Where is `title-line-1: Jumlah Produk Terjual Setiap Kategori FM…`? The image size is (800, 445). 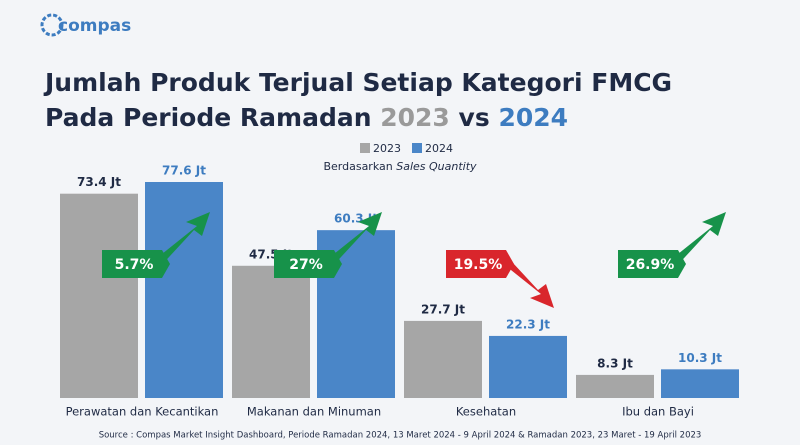 title-line-1: Jumlah Produk Terjual Setiap Kategori FM… is located at coordinates (357, 82).